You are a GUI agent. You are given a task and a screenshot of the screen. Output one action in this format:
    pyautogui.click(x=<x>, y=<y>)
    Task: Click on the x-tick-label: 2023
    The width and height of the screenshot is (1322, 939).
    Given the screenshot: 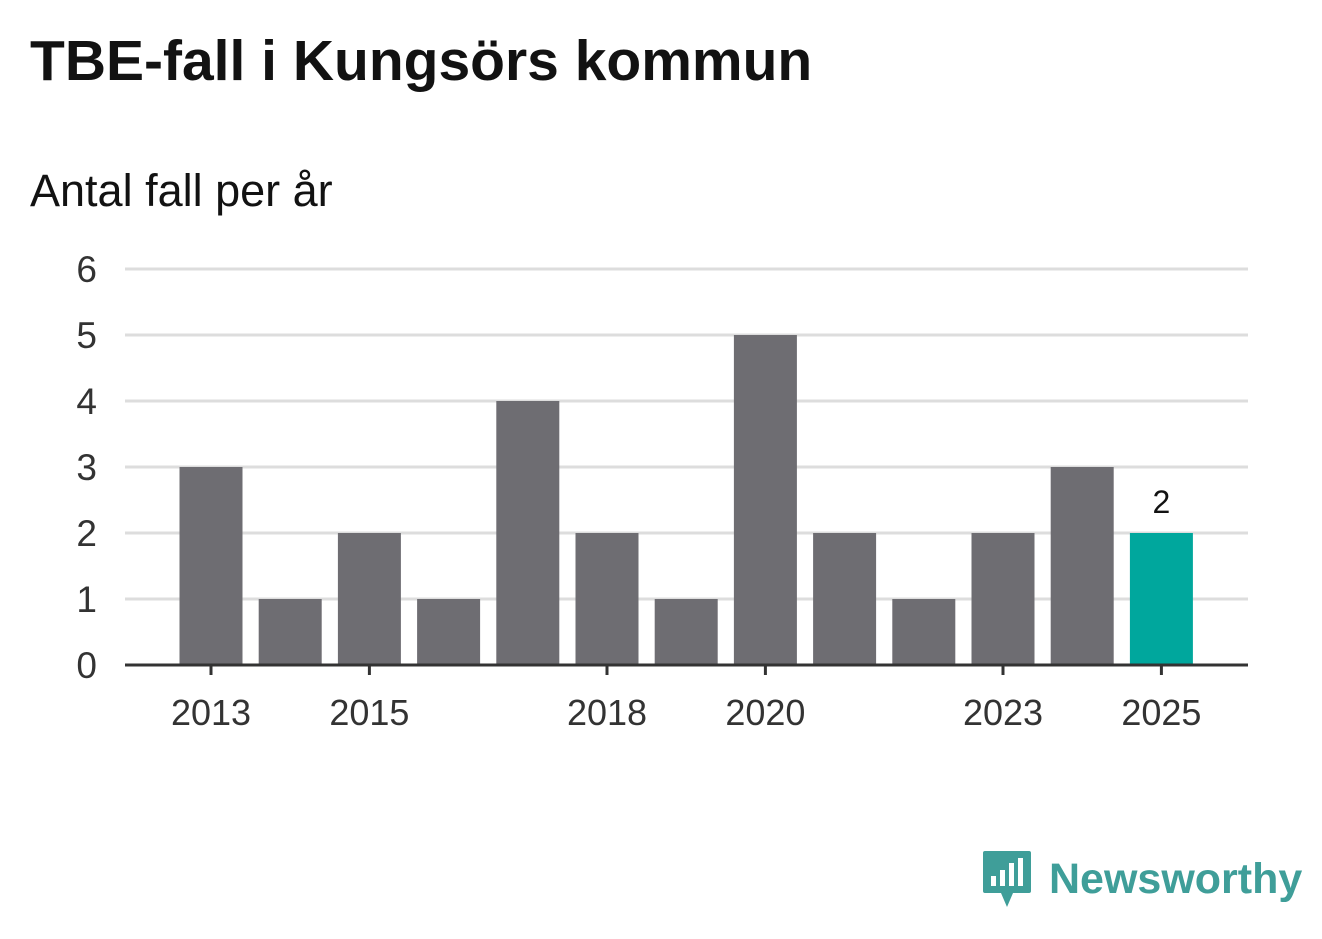 What is the action you would take?
    pyautogui.click(x=1003, y=712)
    